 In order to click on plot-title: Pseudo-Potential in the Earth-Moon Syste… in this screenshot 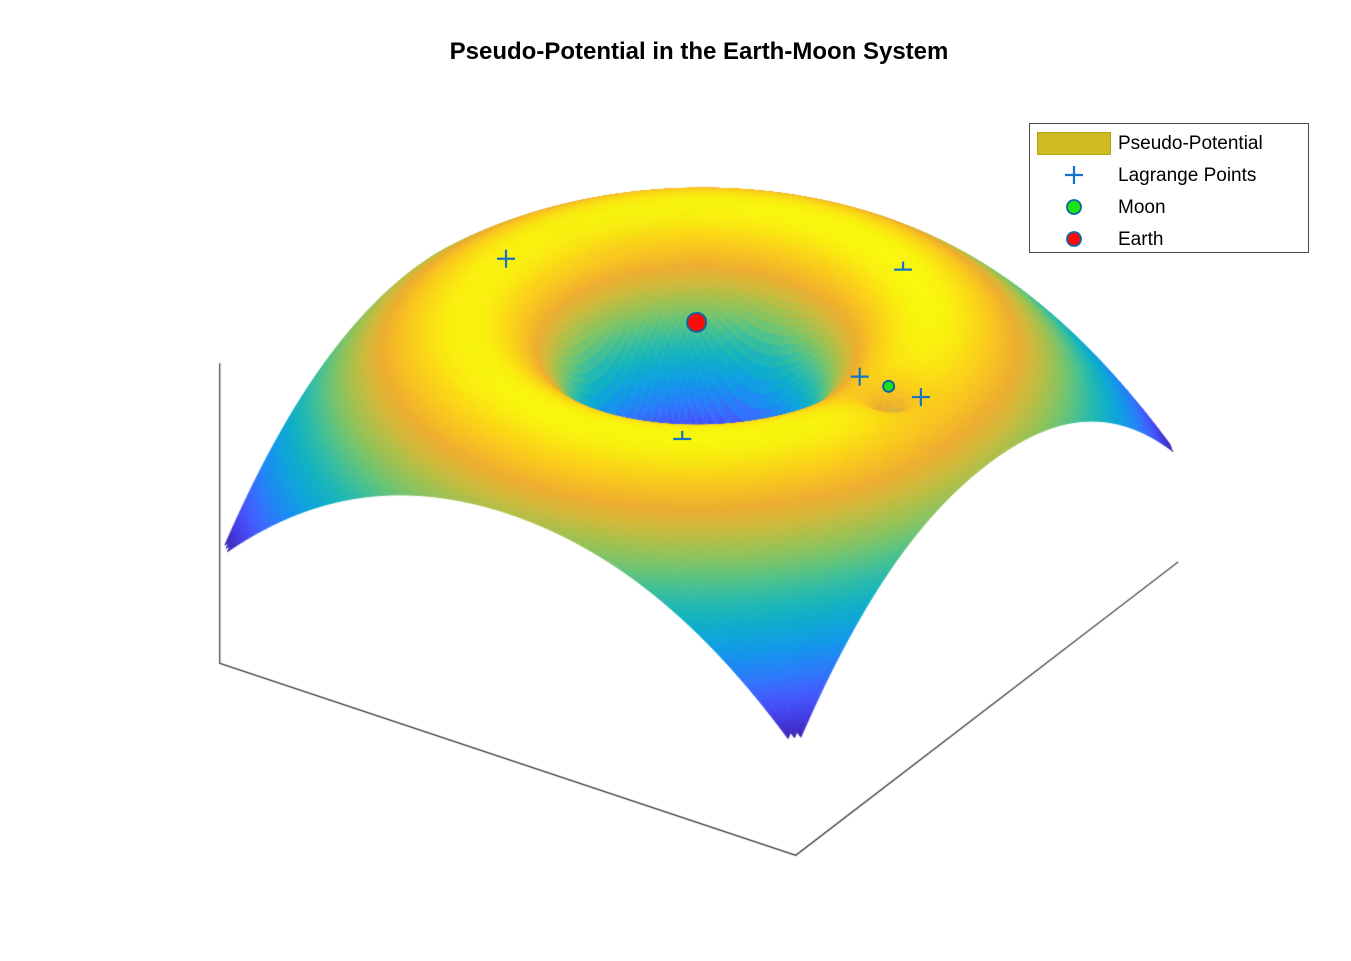, I will do `click(699, 51)`.